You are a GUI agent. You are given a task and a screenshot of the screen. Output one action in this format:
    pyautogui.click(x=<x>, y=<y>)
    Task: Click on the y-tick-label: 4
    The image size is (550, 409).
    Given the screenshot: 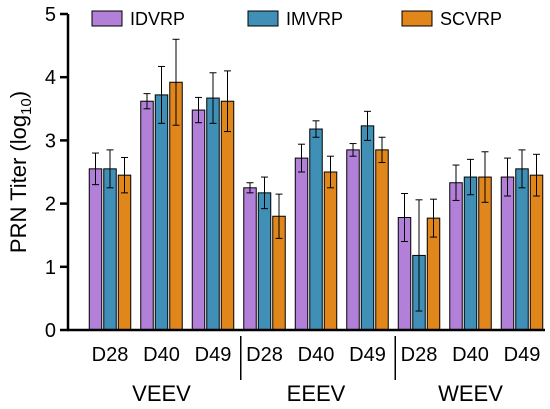 What is the action you would take?
    pyautogui.click(x=50, y=78)
    